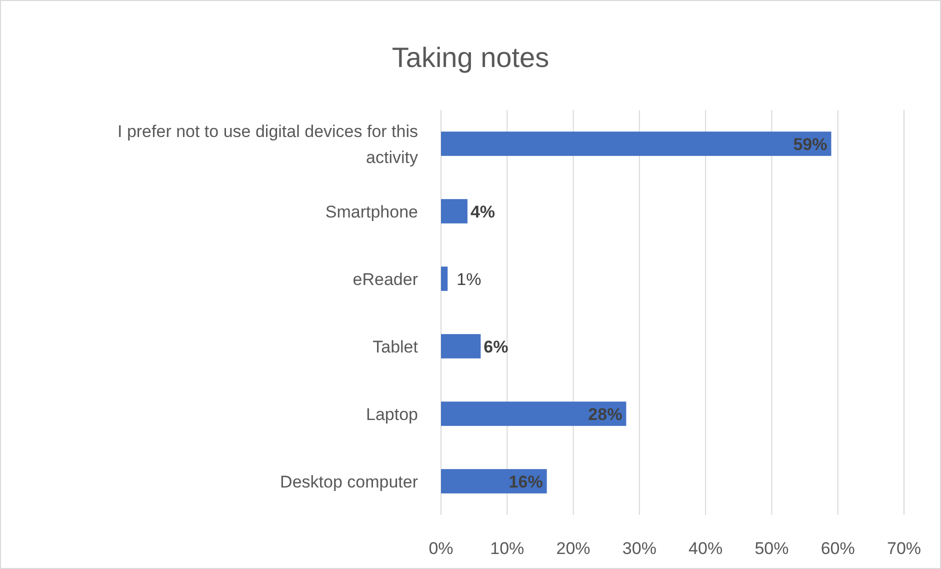 The width and height of the screenshot is (941, 569). Describe the element at coordinates (605, 414) in the screenshot. I see `data-label: 28%` at that location.